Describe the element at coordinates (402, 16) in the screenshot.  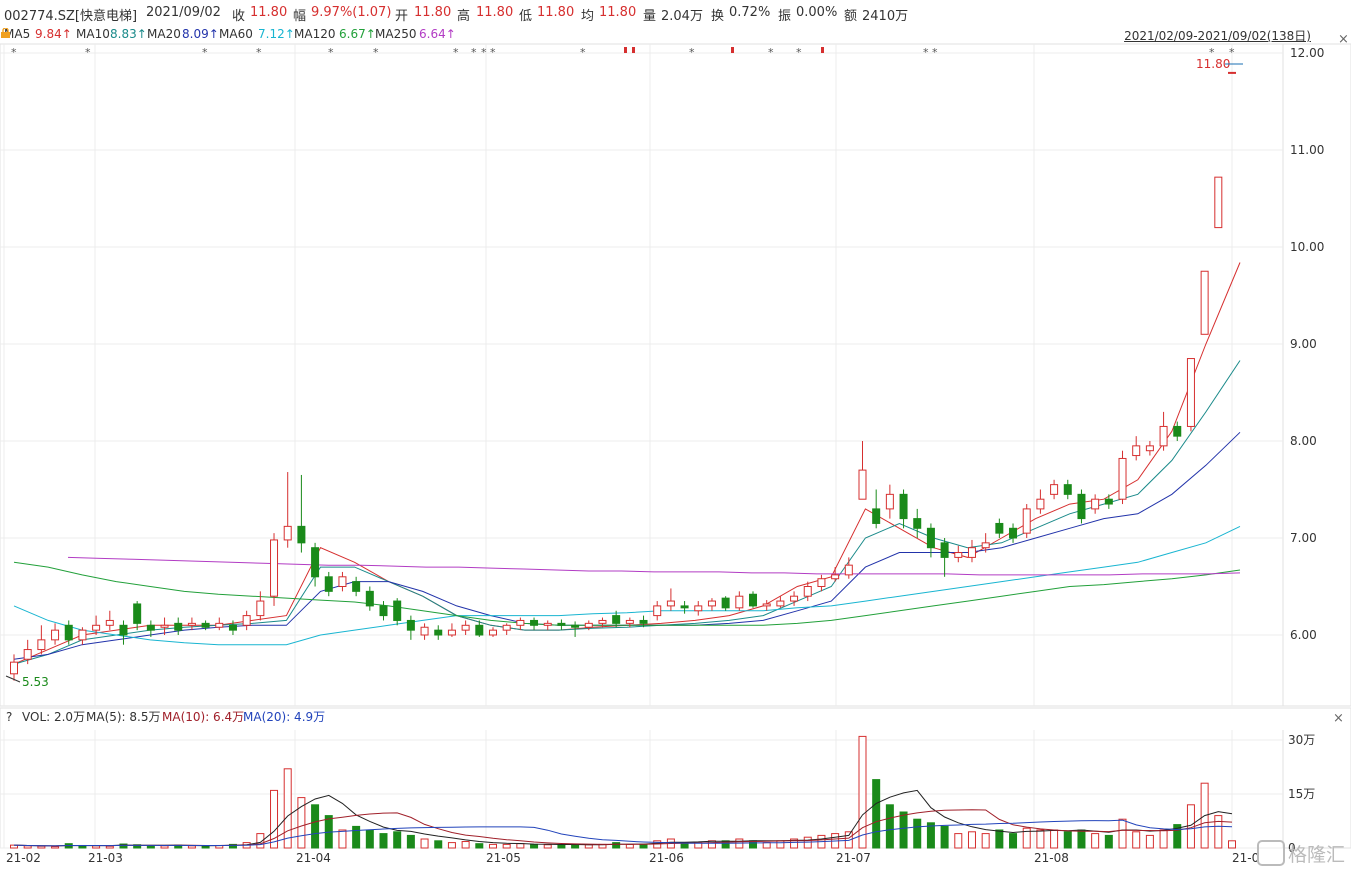
I see `open-label: 开` at that location.